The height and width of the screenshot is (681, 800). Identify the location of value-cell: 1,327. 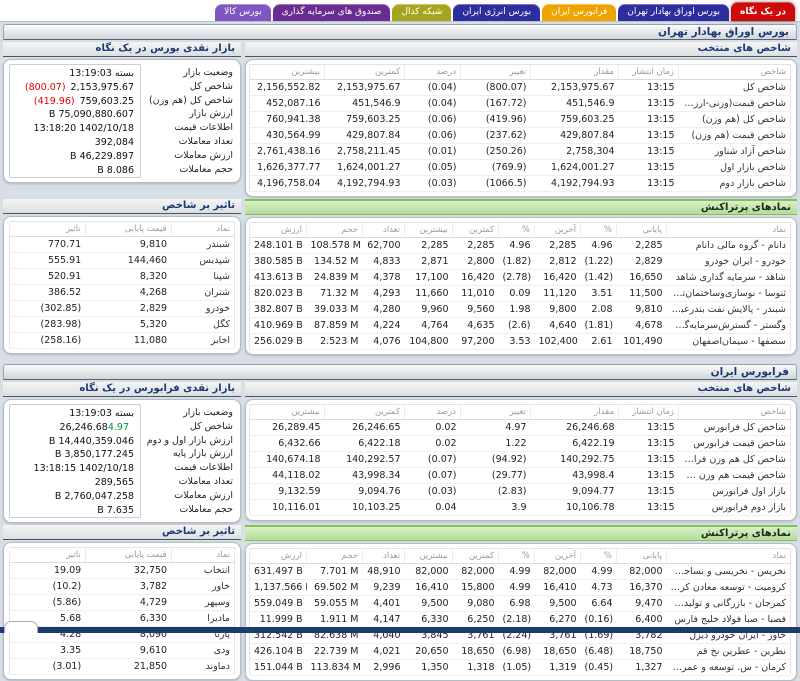
(641, 668).